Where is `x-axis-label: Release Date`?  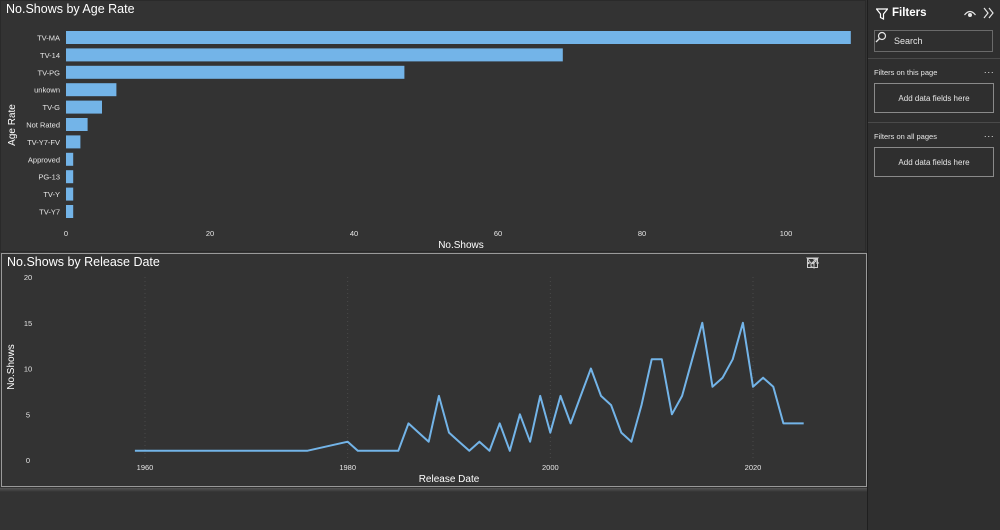 x-axis-label: Release Date is located at coordinates (449, 479).